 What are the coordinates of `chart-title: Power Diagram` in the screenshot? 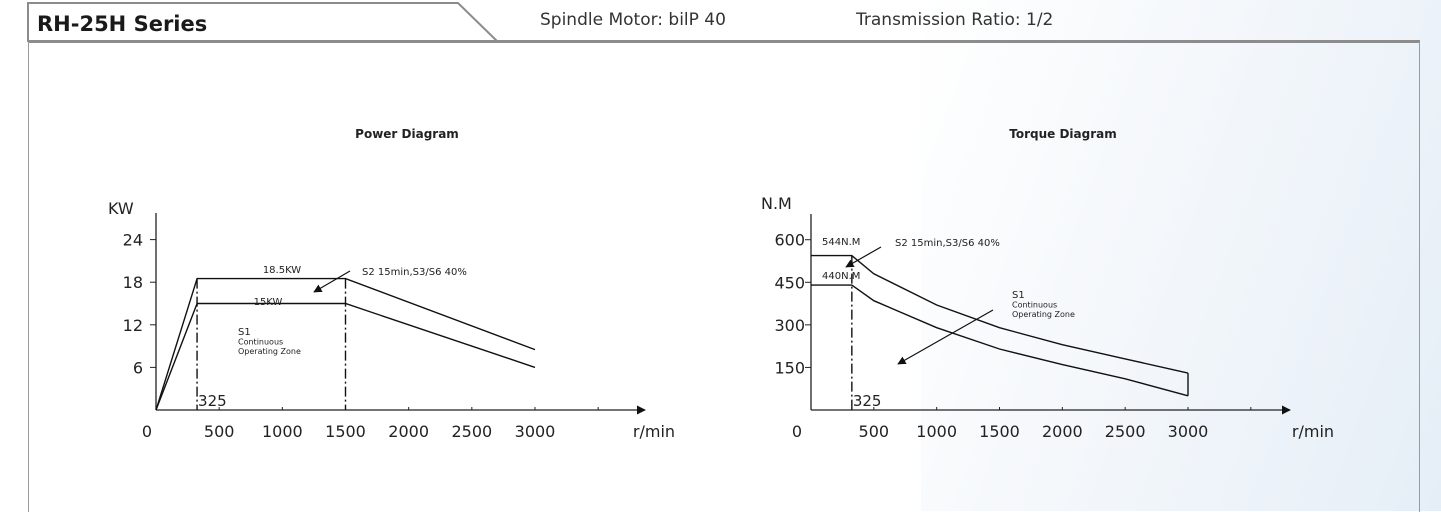 It's located at (407, 134).